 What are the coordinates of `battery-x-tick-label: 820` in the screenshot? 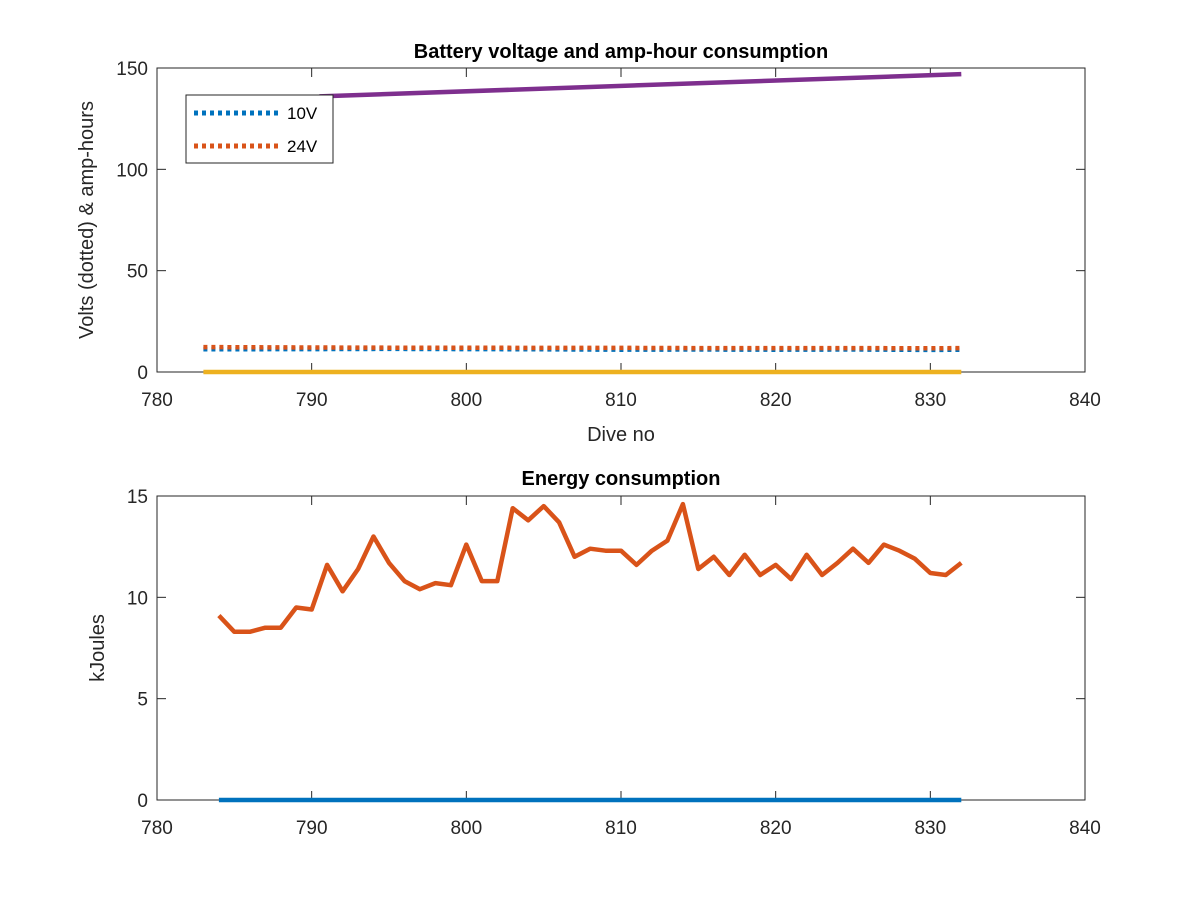 It's located at (776, 400).